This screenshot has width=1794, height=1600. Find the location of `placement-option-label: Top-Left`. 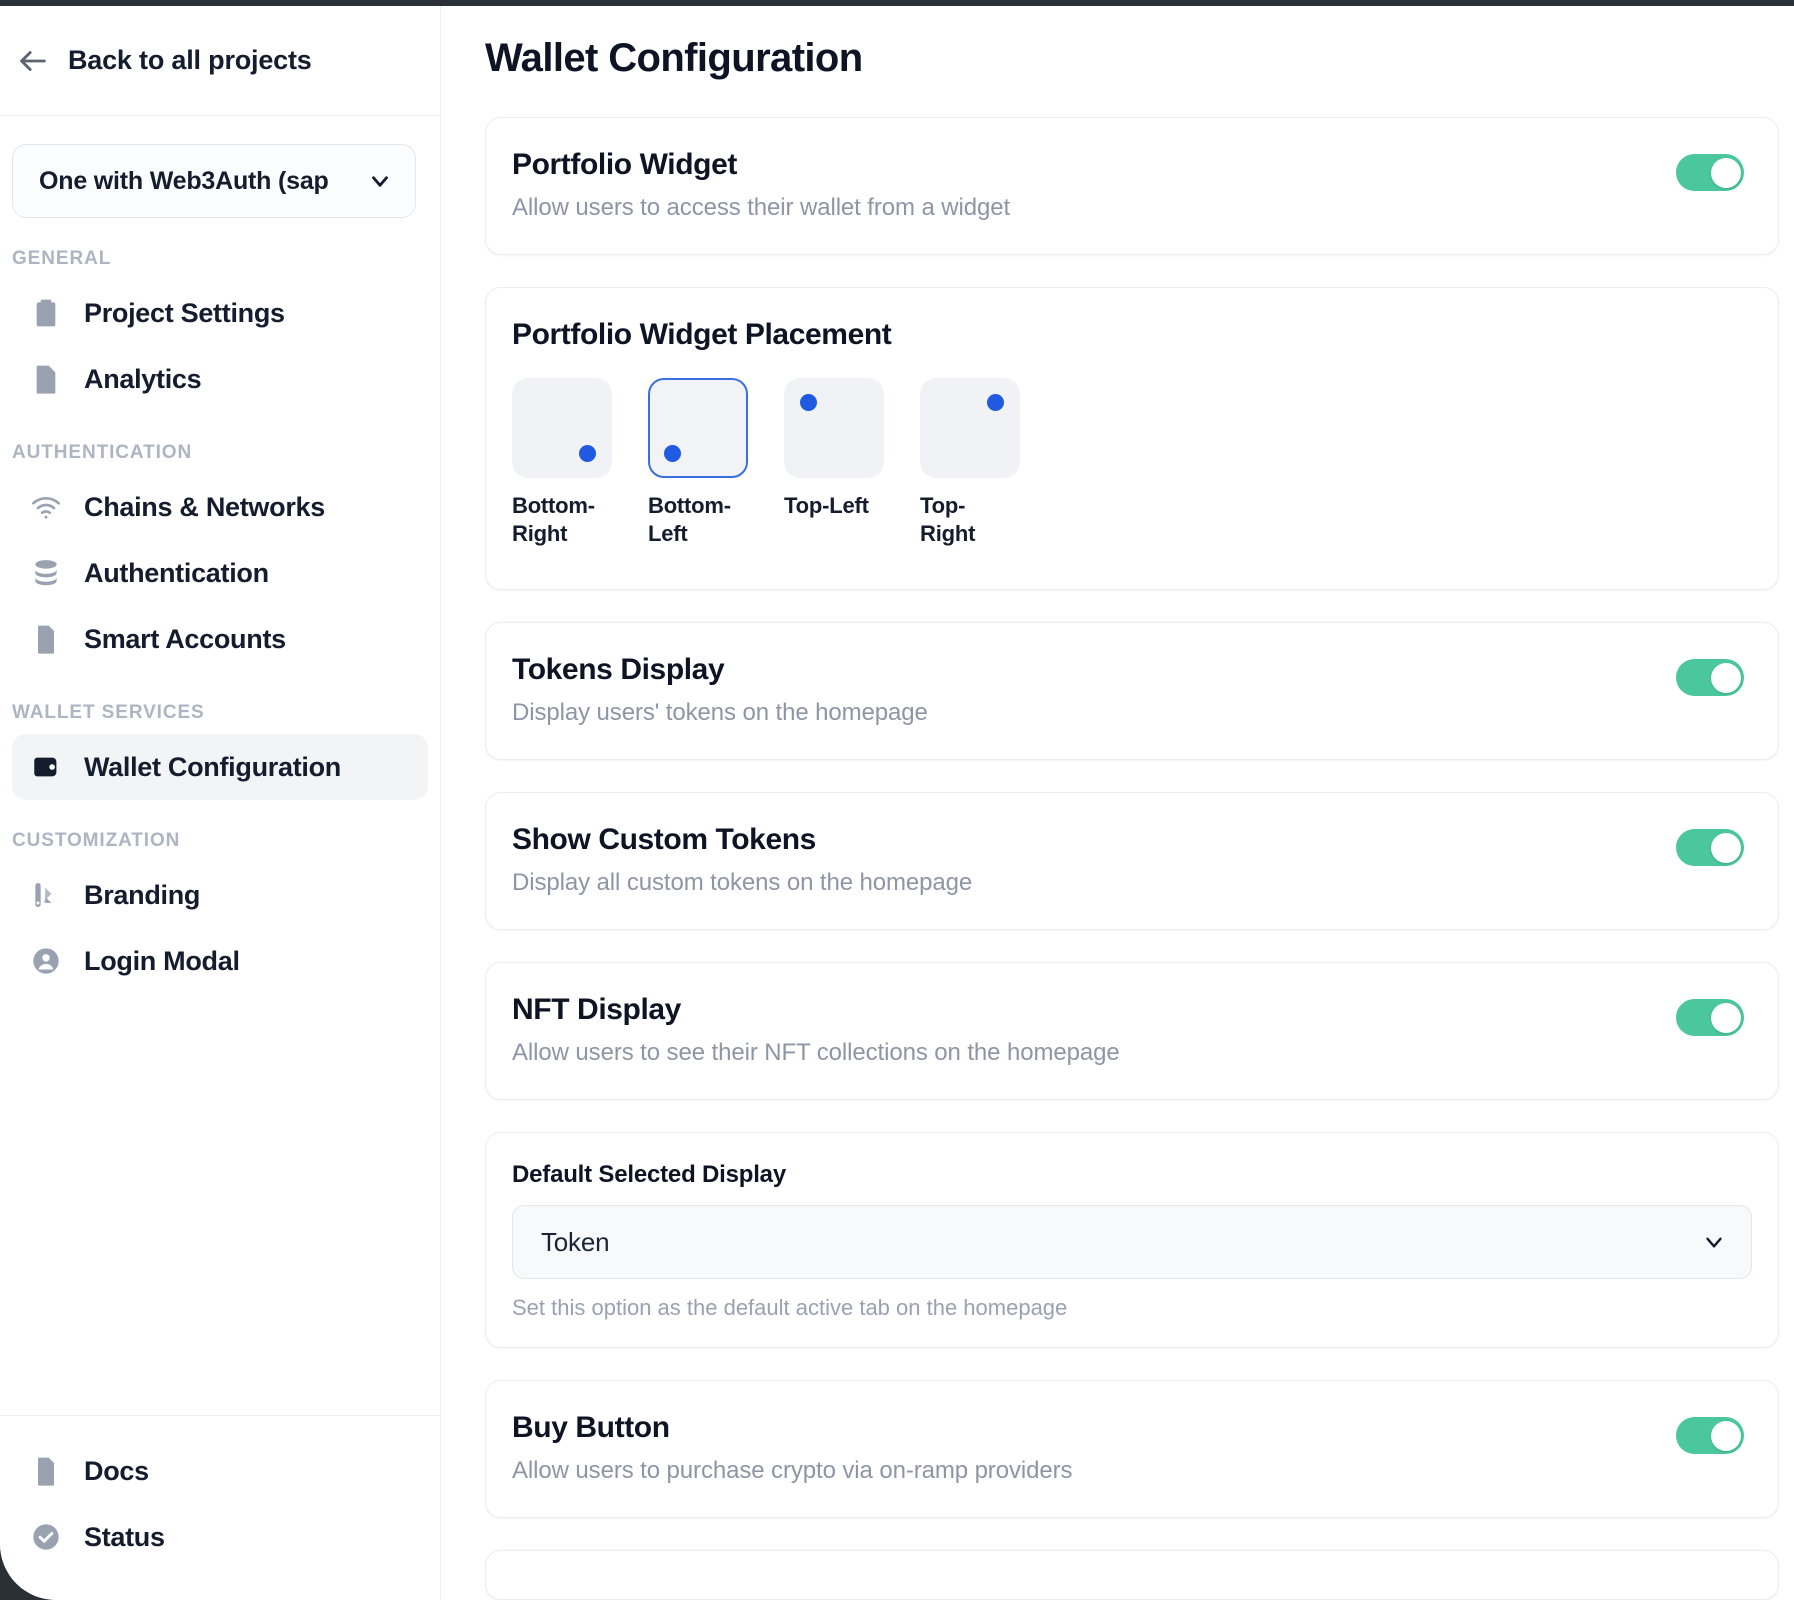

placement-option-label: Top-Left is located at coordinates (826, 505).